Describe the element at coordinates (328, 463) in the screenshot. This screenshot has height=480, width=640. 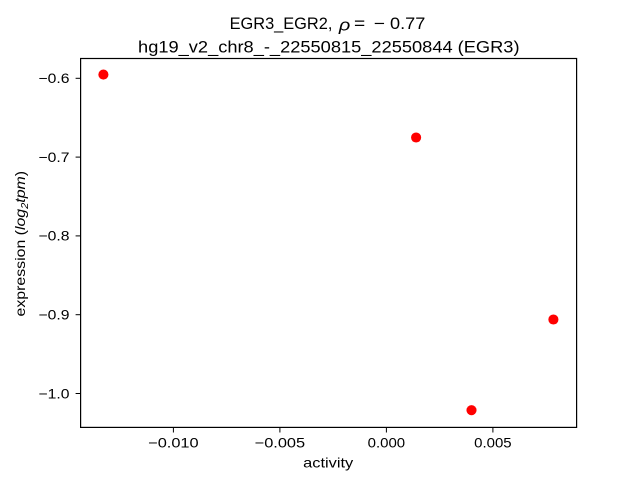
I see `svg-text: activity` at that location.